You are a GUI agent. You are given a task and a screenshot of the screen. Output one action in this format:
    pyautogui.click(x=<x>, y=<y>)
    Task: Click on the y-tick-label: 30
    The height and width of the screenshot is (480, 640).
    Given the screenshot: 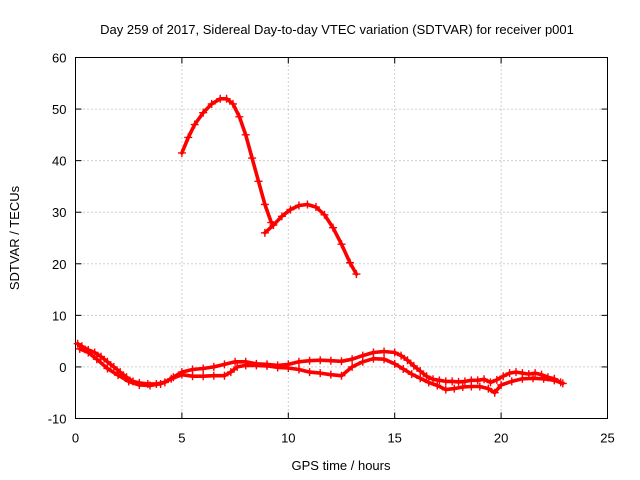 What is the action you would take?
    pyautogui.click(x=59, y=212)
    